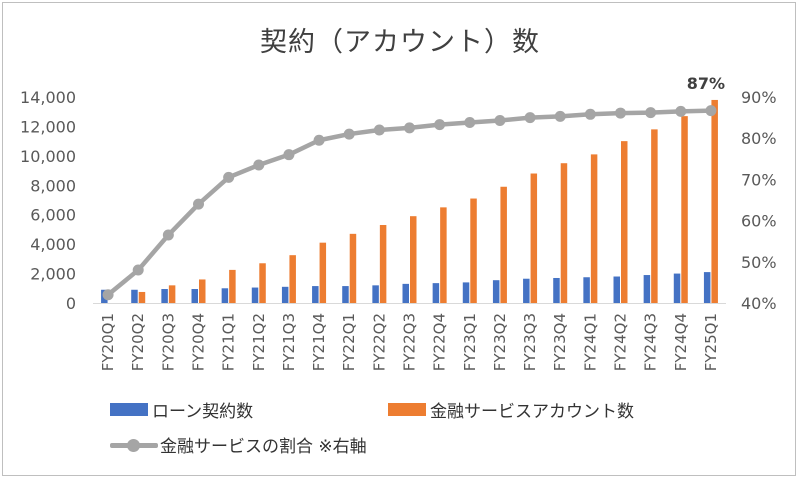 The image size is (800, 480). I want to click on left-axis-tick-label: 8,000, so click(53, 185).